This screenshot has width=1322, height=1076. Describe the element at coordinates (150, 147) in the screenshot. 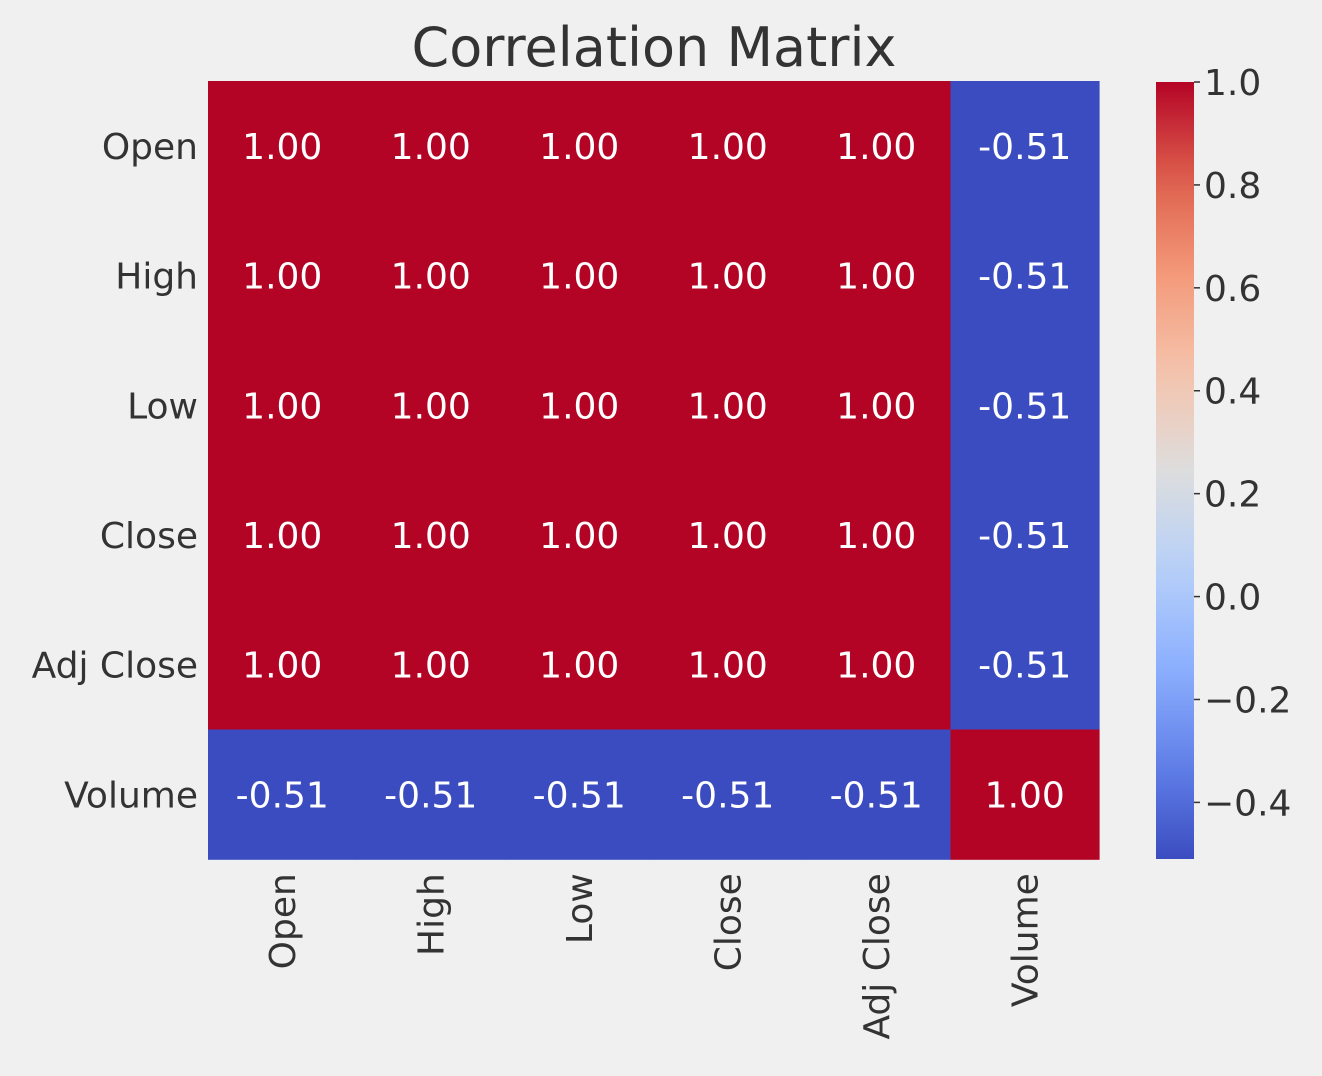

I see `y-tick-label: Open` at that location.